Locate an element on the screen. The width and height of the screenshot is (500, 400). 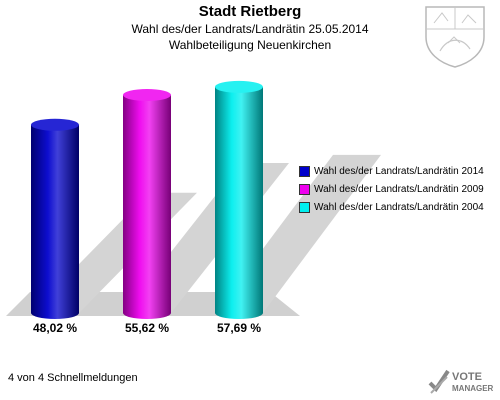
legend-item: Wahl des/der Landrats/Landrätin 2004 is located at coordinates (391, 207).